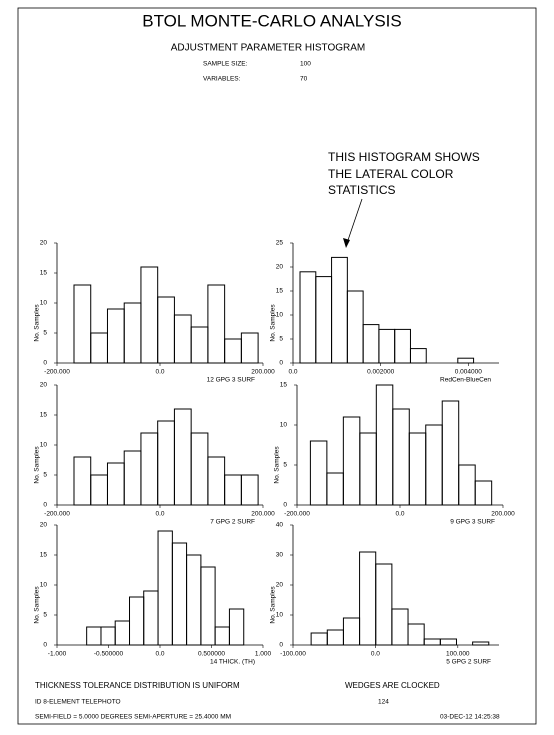 This screenshot has height=735, width=554. Describe the element at coordinates (353, 223) in the screenshot. I see `arrow` at that location.